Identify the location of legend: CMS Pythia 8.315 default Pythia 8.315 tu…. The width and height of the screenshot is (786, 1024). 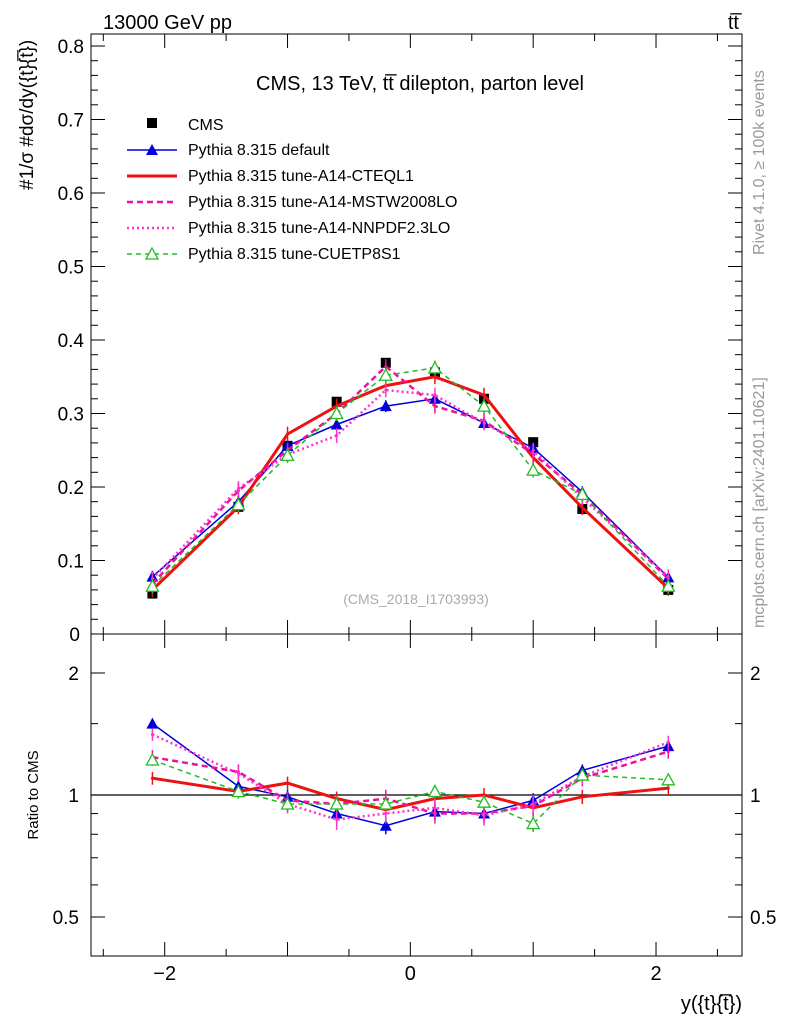
(292, 190).